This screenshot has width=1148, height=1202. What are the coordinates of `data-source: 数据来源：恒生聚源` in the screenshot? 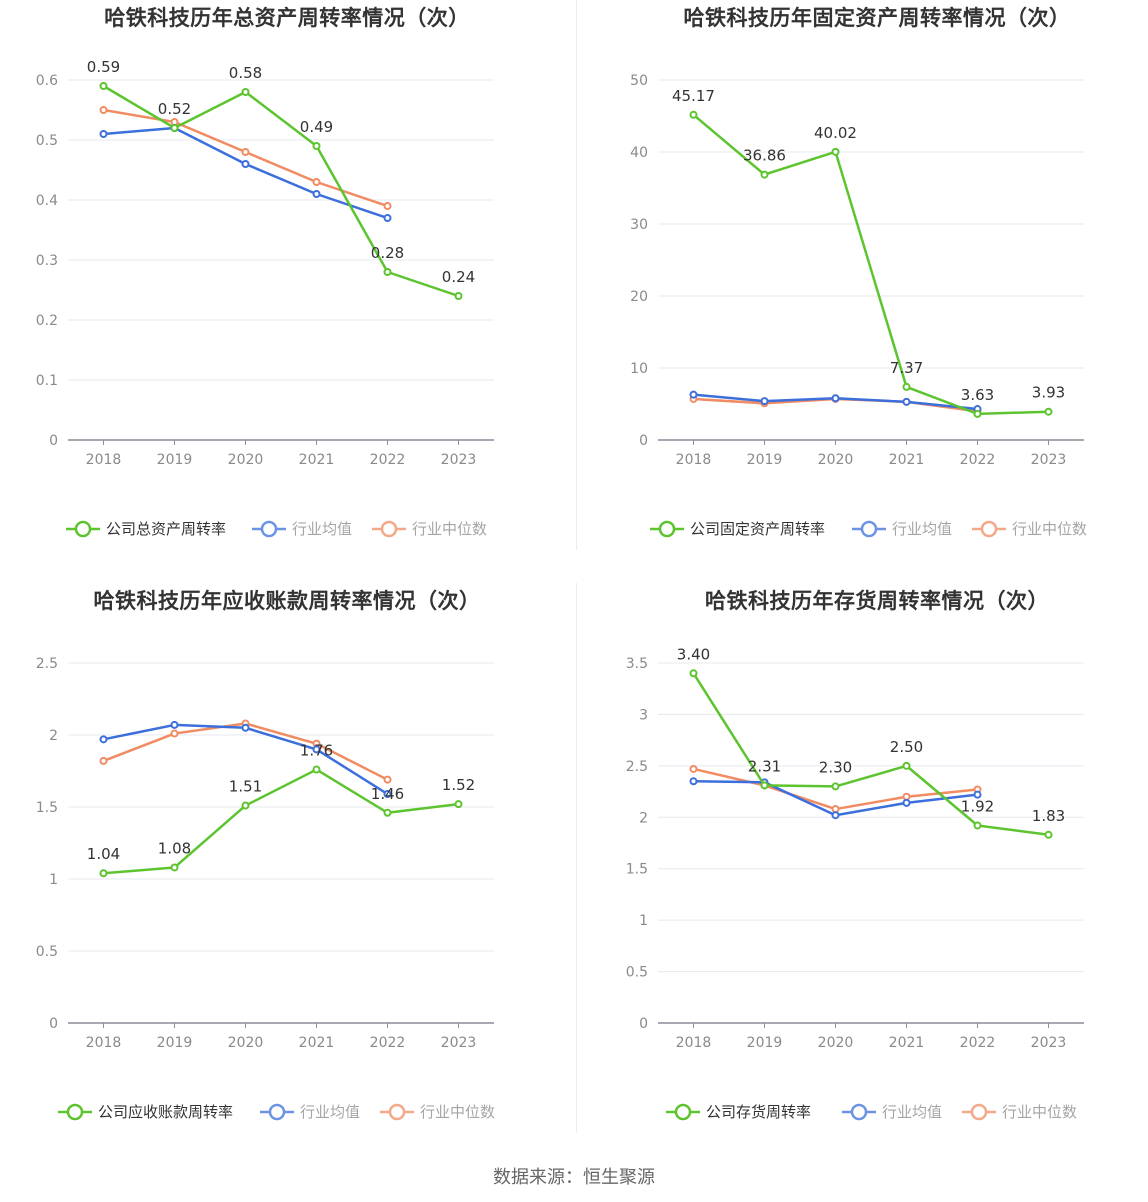 It's located at (574, 1177).